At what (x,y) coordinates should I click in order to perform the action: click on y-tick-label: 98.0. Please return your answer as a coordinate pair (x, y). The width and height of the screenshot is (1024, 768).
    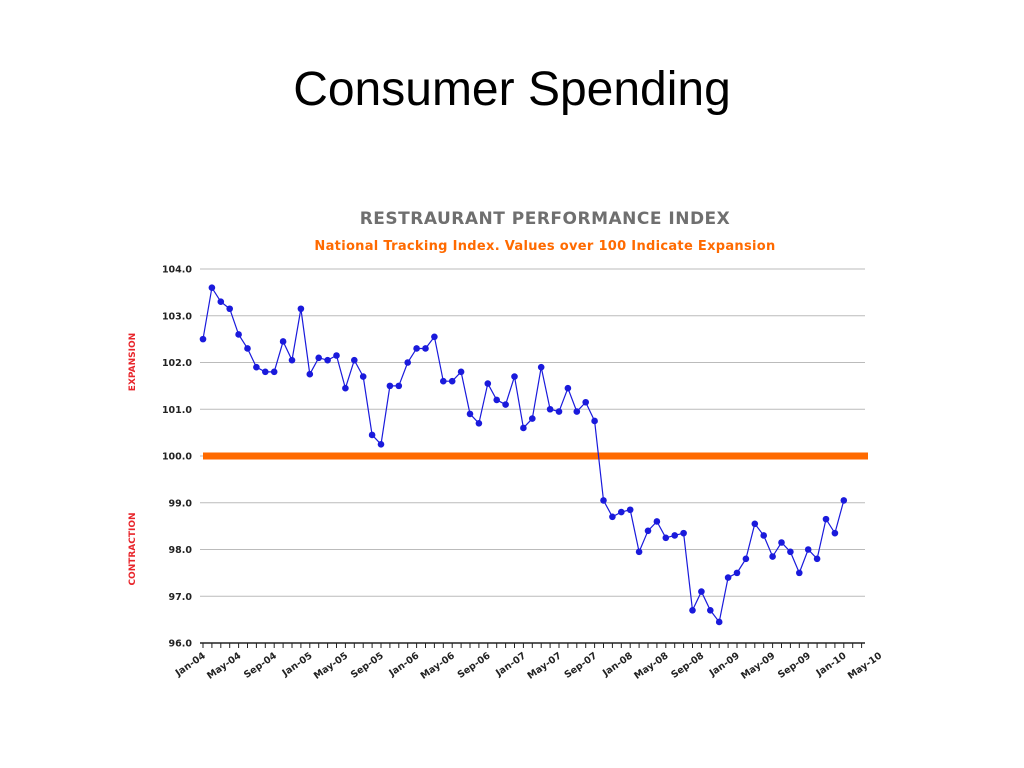
    Looking at the image, I should click on (181, 550).